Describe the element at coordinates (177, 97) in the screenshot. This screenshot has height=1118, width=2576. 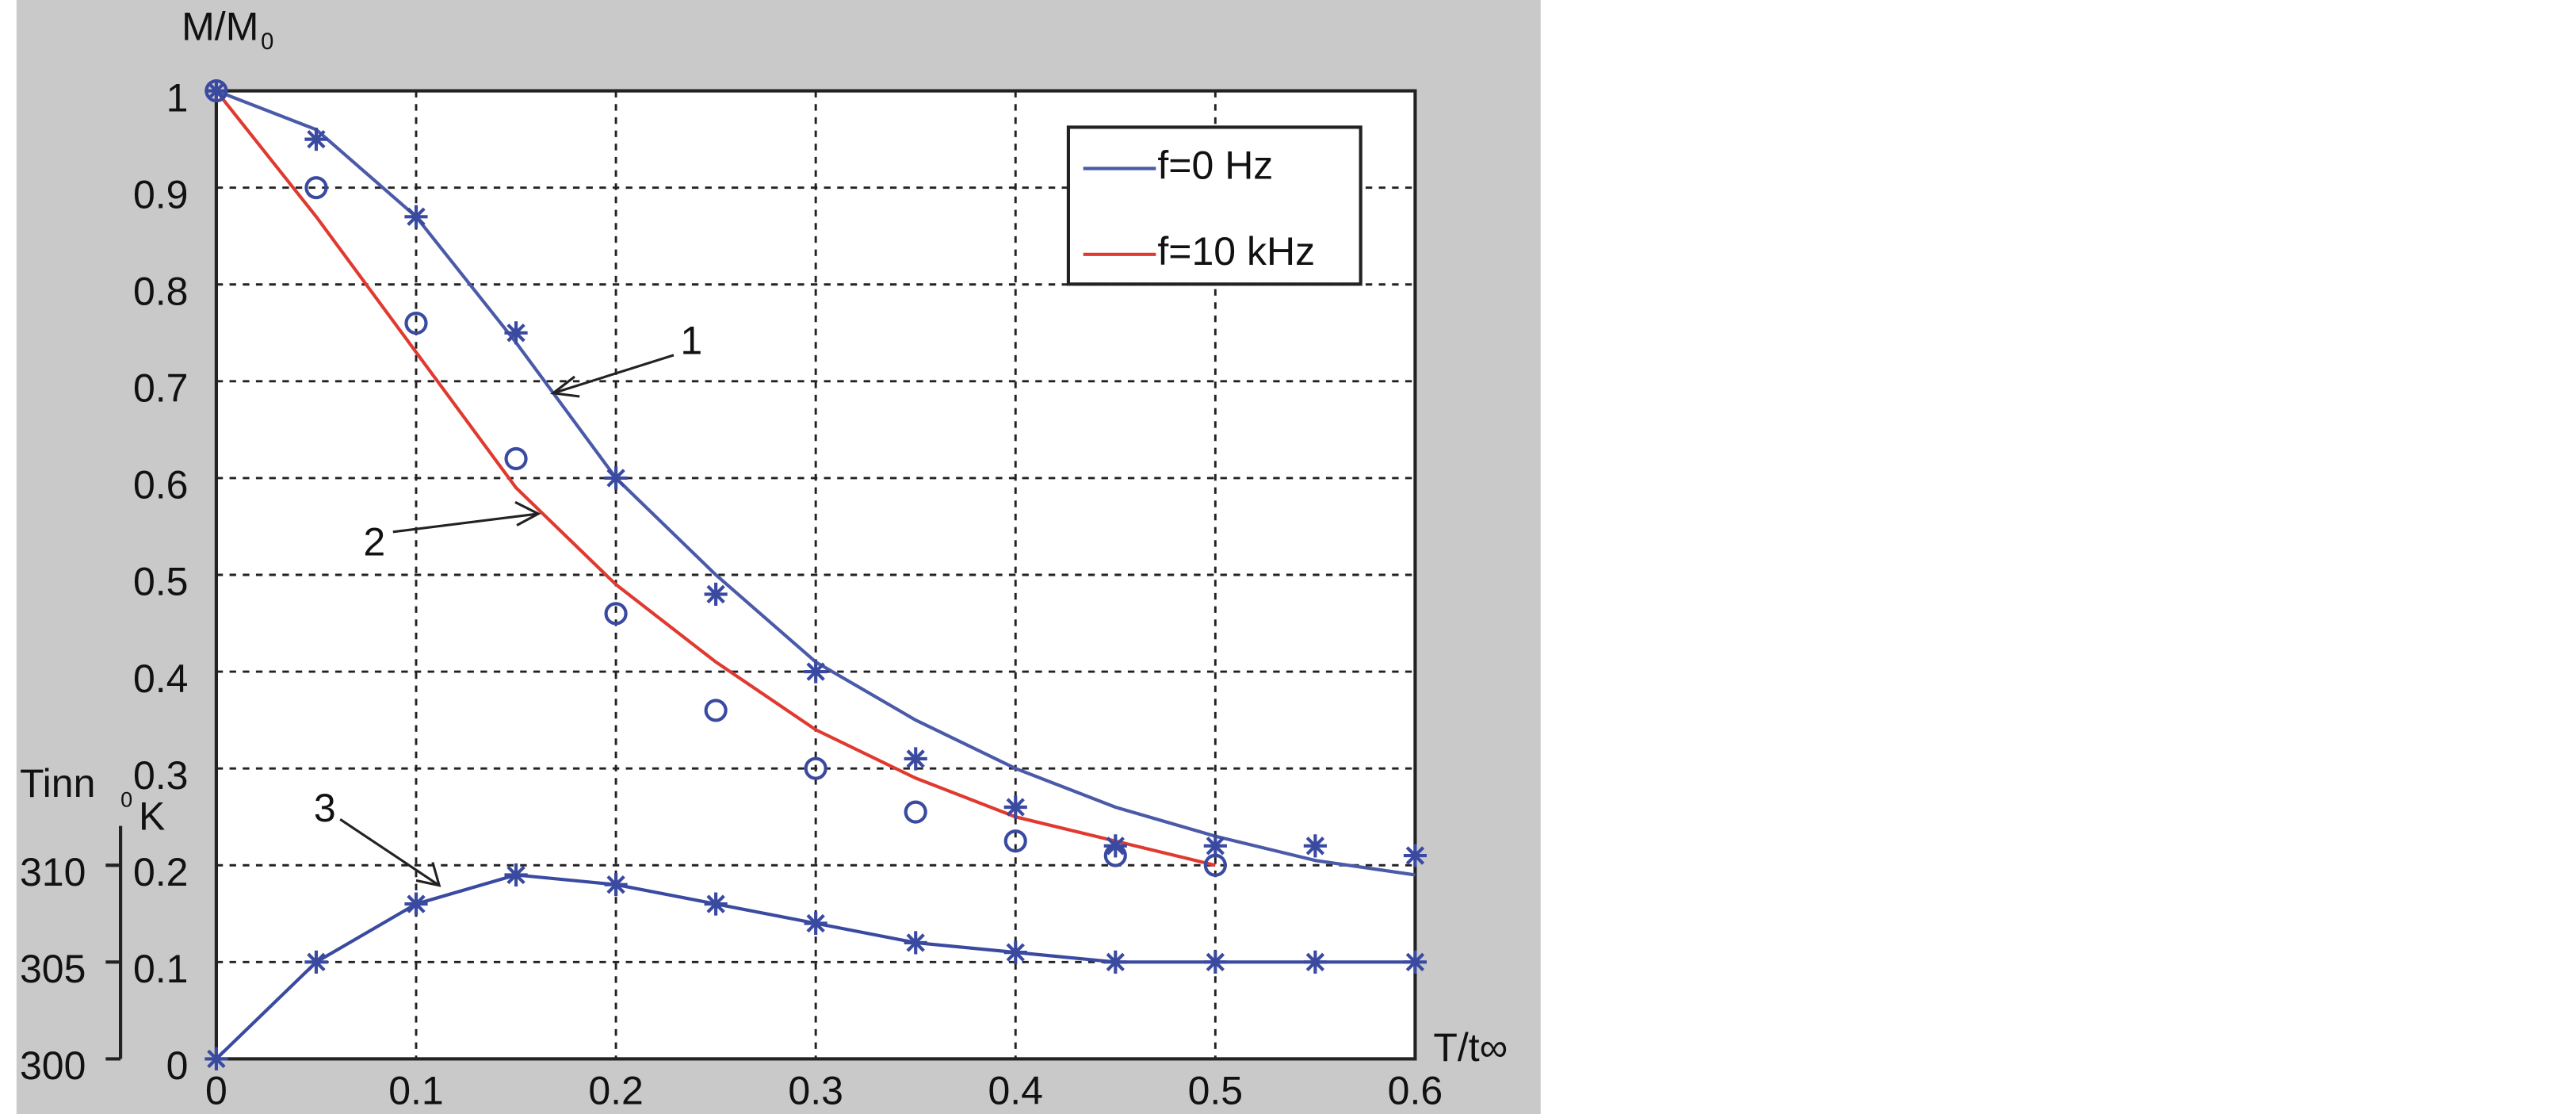
I see `y-tick-label: 1` at that location.